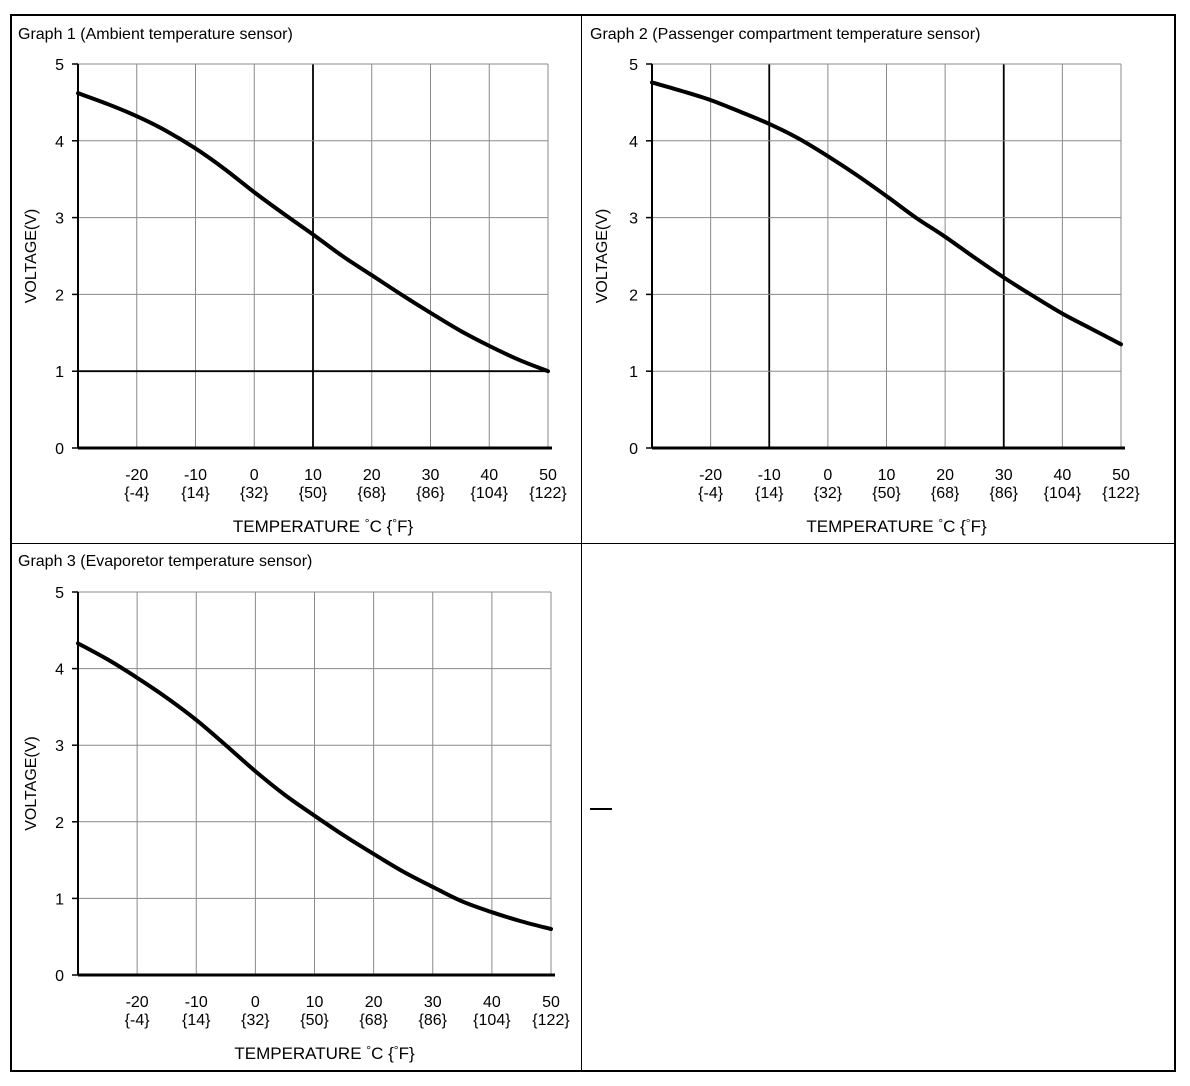 This screenshot has width=1190, height=1086. Describe the element at coordinates (601, 809) in the screenshot. I see `stray-dash-mark` at that location.